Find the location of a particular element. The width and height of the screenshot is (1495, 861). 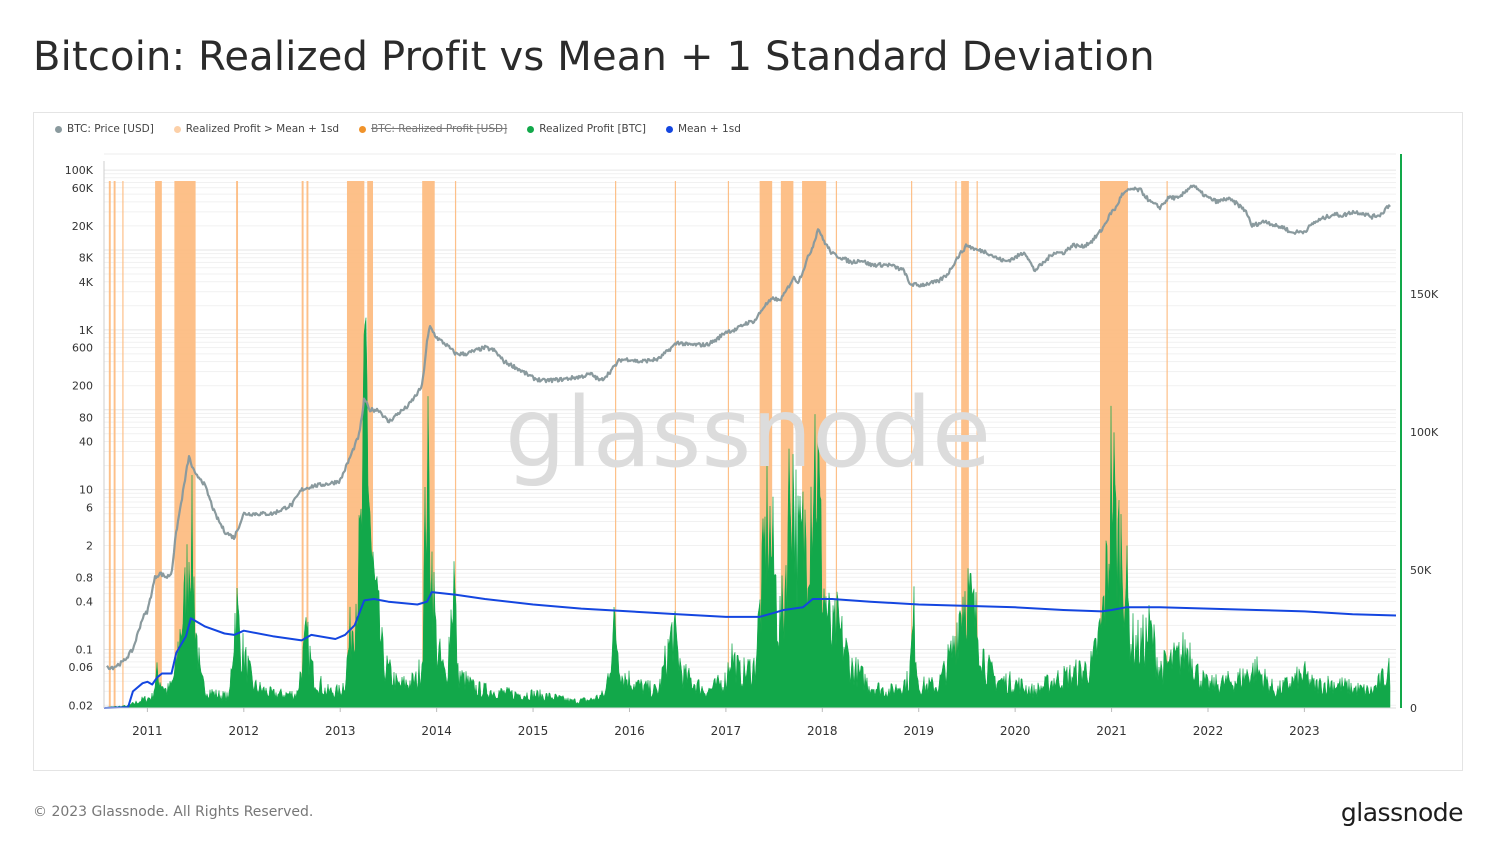

y-left-tick-label: 2 is located at coordinates (89, 546).